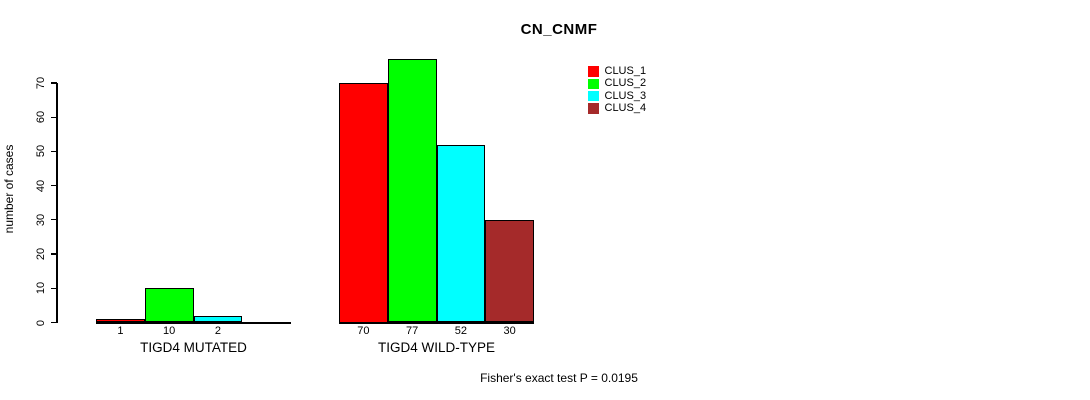 The width and height of the screenshot is (1090, 400). What do you see at coordinates (625, 107) in the screenshot?
I see `legend-label: CLUS_4` at bounding box center [625, 107].